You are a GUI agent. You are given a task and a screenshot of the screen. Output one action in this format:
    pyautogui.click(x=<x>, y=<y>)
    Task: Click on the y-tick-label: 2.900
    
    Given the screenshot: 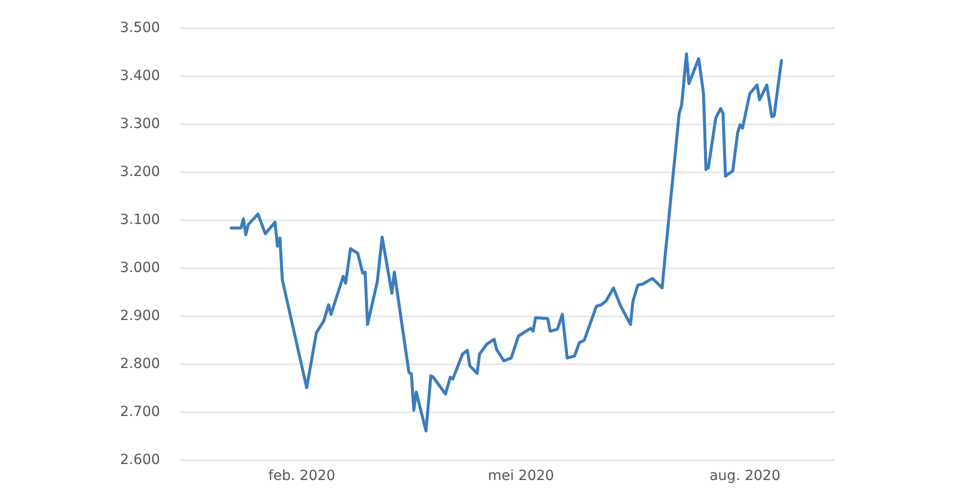 What is the action you would take?
    pyautogui.click(x=140, y=316)
    